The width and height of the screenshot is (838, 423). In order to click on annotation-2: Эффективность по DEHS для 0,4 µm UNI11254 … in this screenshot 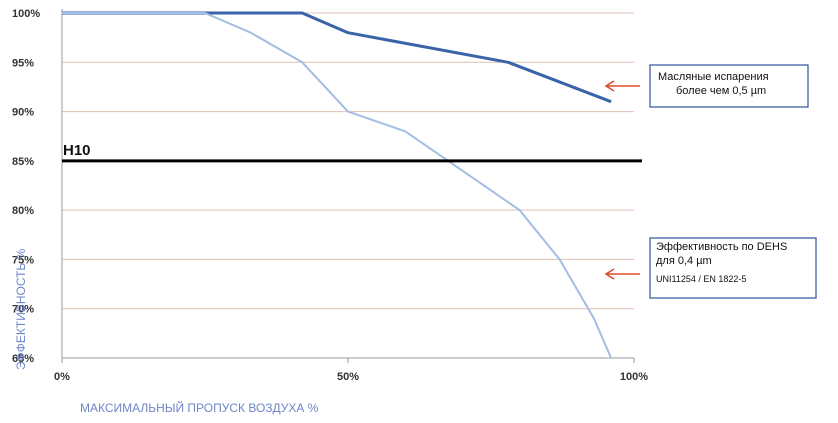, I will do `click(710, 268)`.